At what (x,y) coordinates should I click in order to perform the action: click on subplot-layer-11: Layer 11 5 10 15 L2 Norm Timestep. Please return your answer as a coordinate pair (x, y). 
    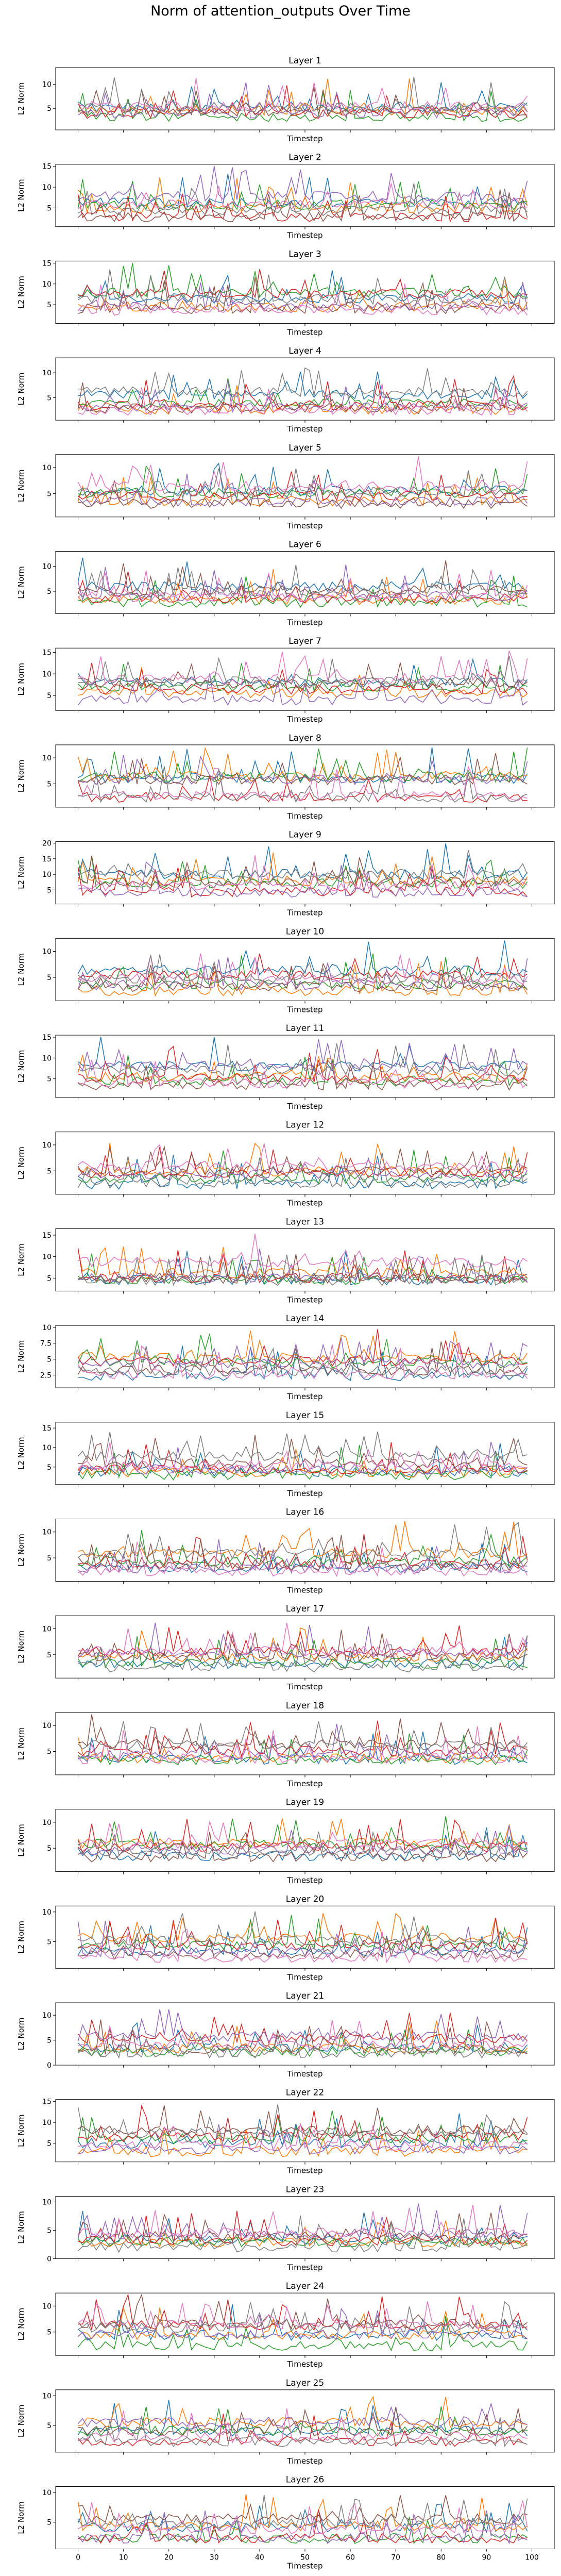
    Looking at the image, I should click on (285, 1067).